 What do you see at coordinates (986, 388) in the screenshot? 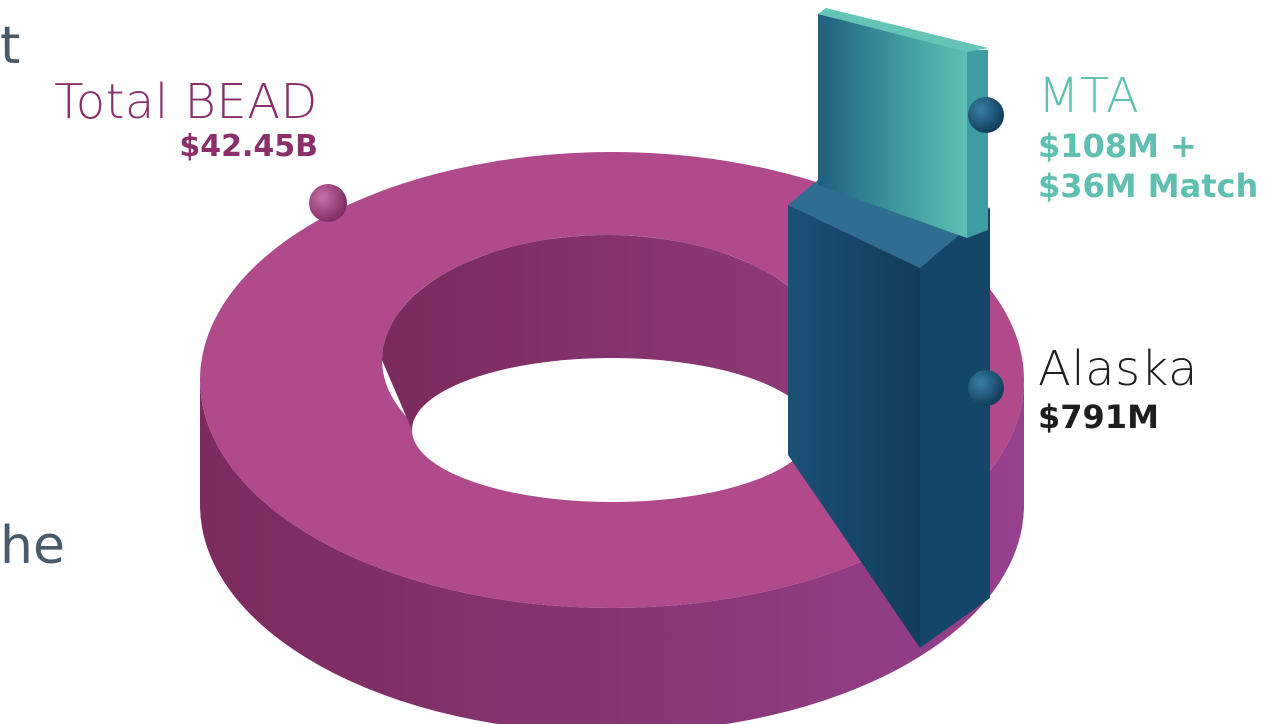
I see `alaska-marker` at bounding box center [986, 388].